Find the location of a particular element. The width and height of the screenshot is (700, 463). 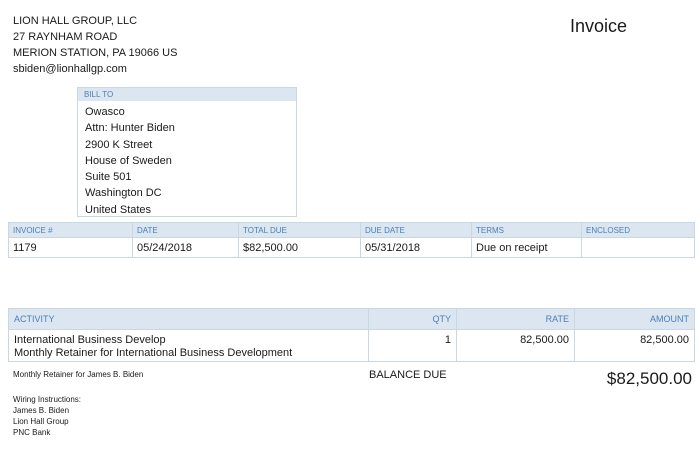

total-due: $82,500.00 is located at coordinates (299, 247).